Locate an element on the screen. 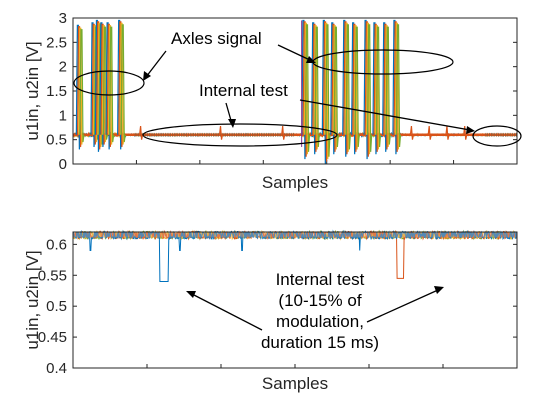 The width and height of the screenshot is (550, 404). internal-test-ellipse-right is located at coordinates (497, 136).